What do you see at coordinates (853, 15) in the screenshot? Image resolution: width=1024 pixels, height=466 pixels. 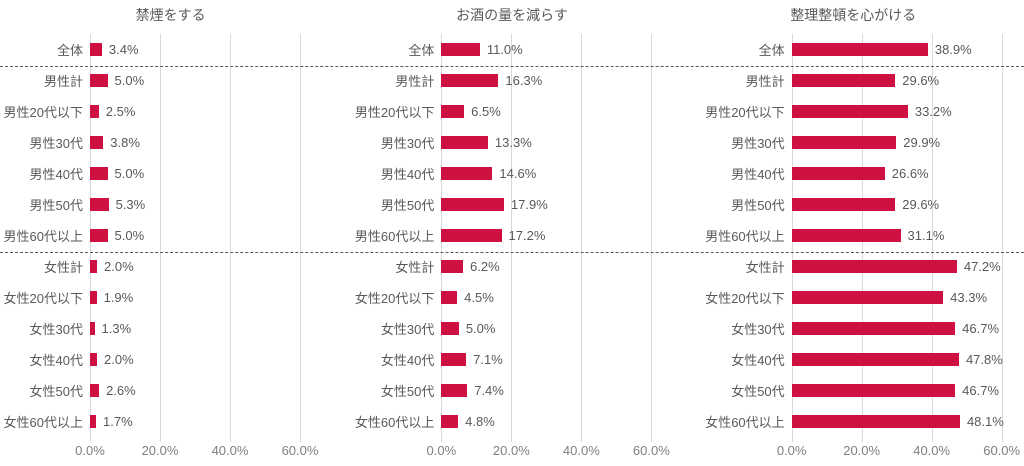 I see `chart-title: 整理整頓を心がける` at bounding box center [853, 15].